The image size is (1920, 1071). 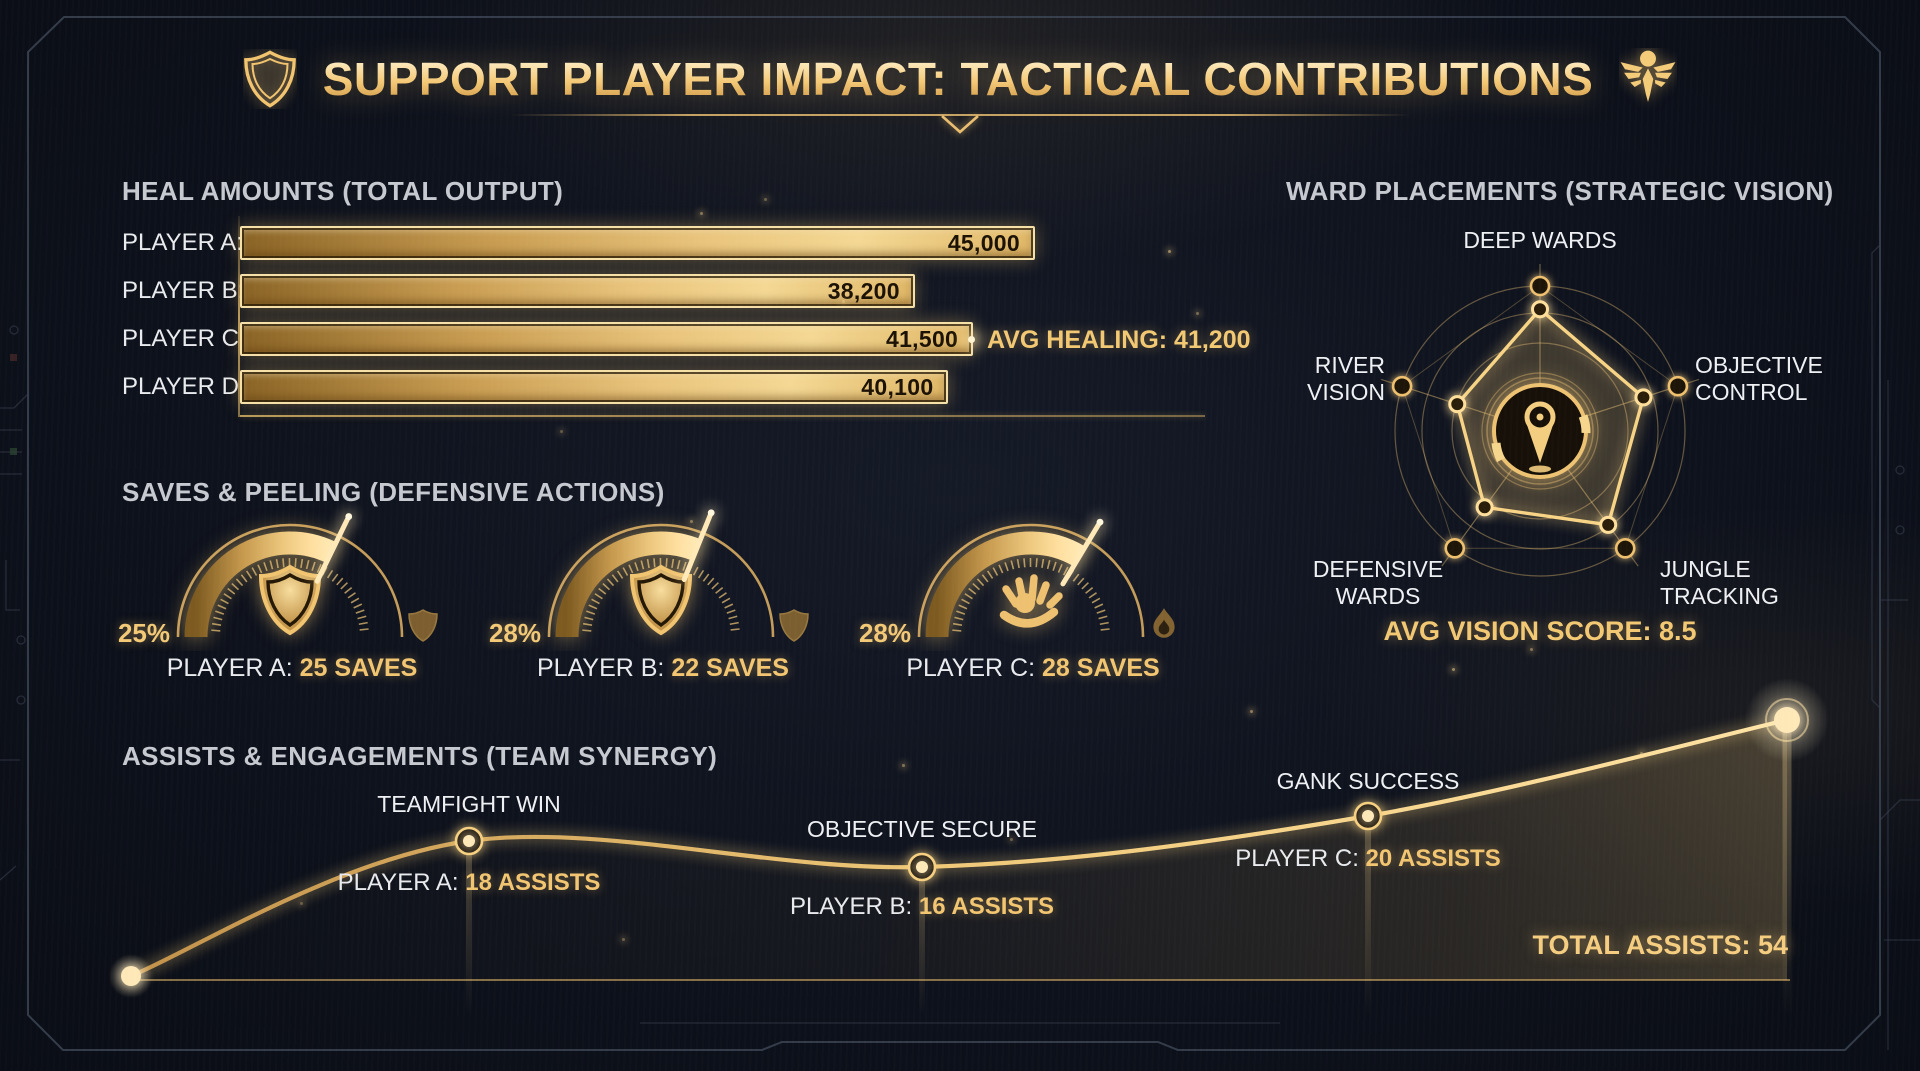 What do you see at coordinates (1378, 582) in the screenshot?
I see `radar-label-defensive-wards: DEFENSIVE WARDS` at bounding box center [1378, 582].